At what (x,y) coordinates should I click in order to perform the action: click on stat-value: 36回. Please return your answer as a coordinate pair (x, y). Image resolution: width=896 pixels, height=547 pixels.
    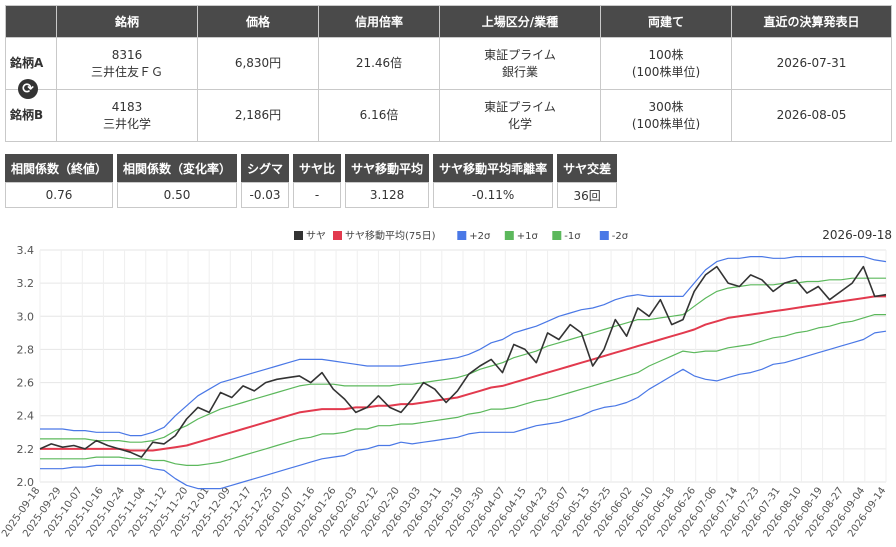
    Looking at the image, I should click on (587, 195).